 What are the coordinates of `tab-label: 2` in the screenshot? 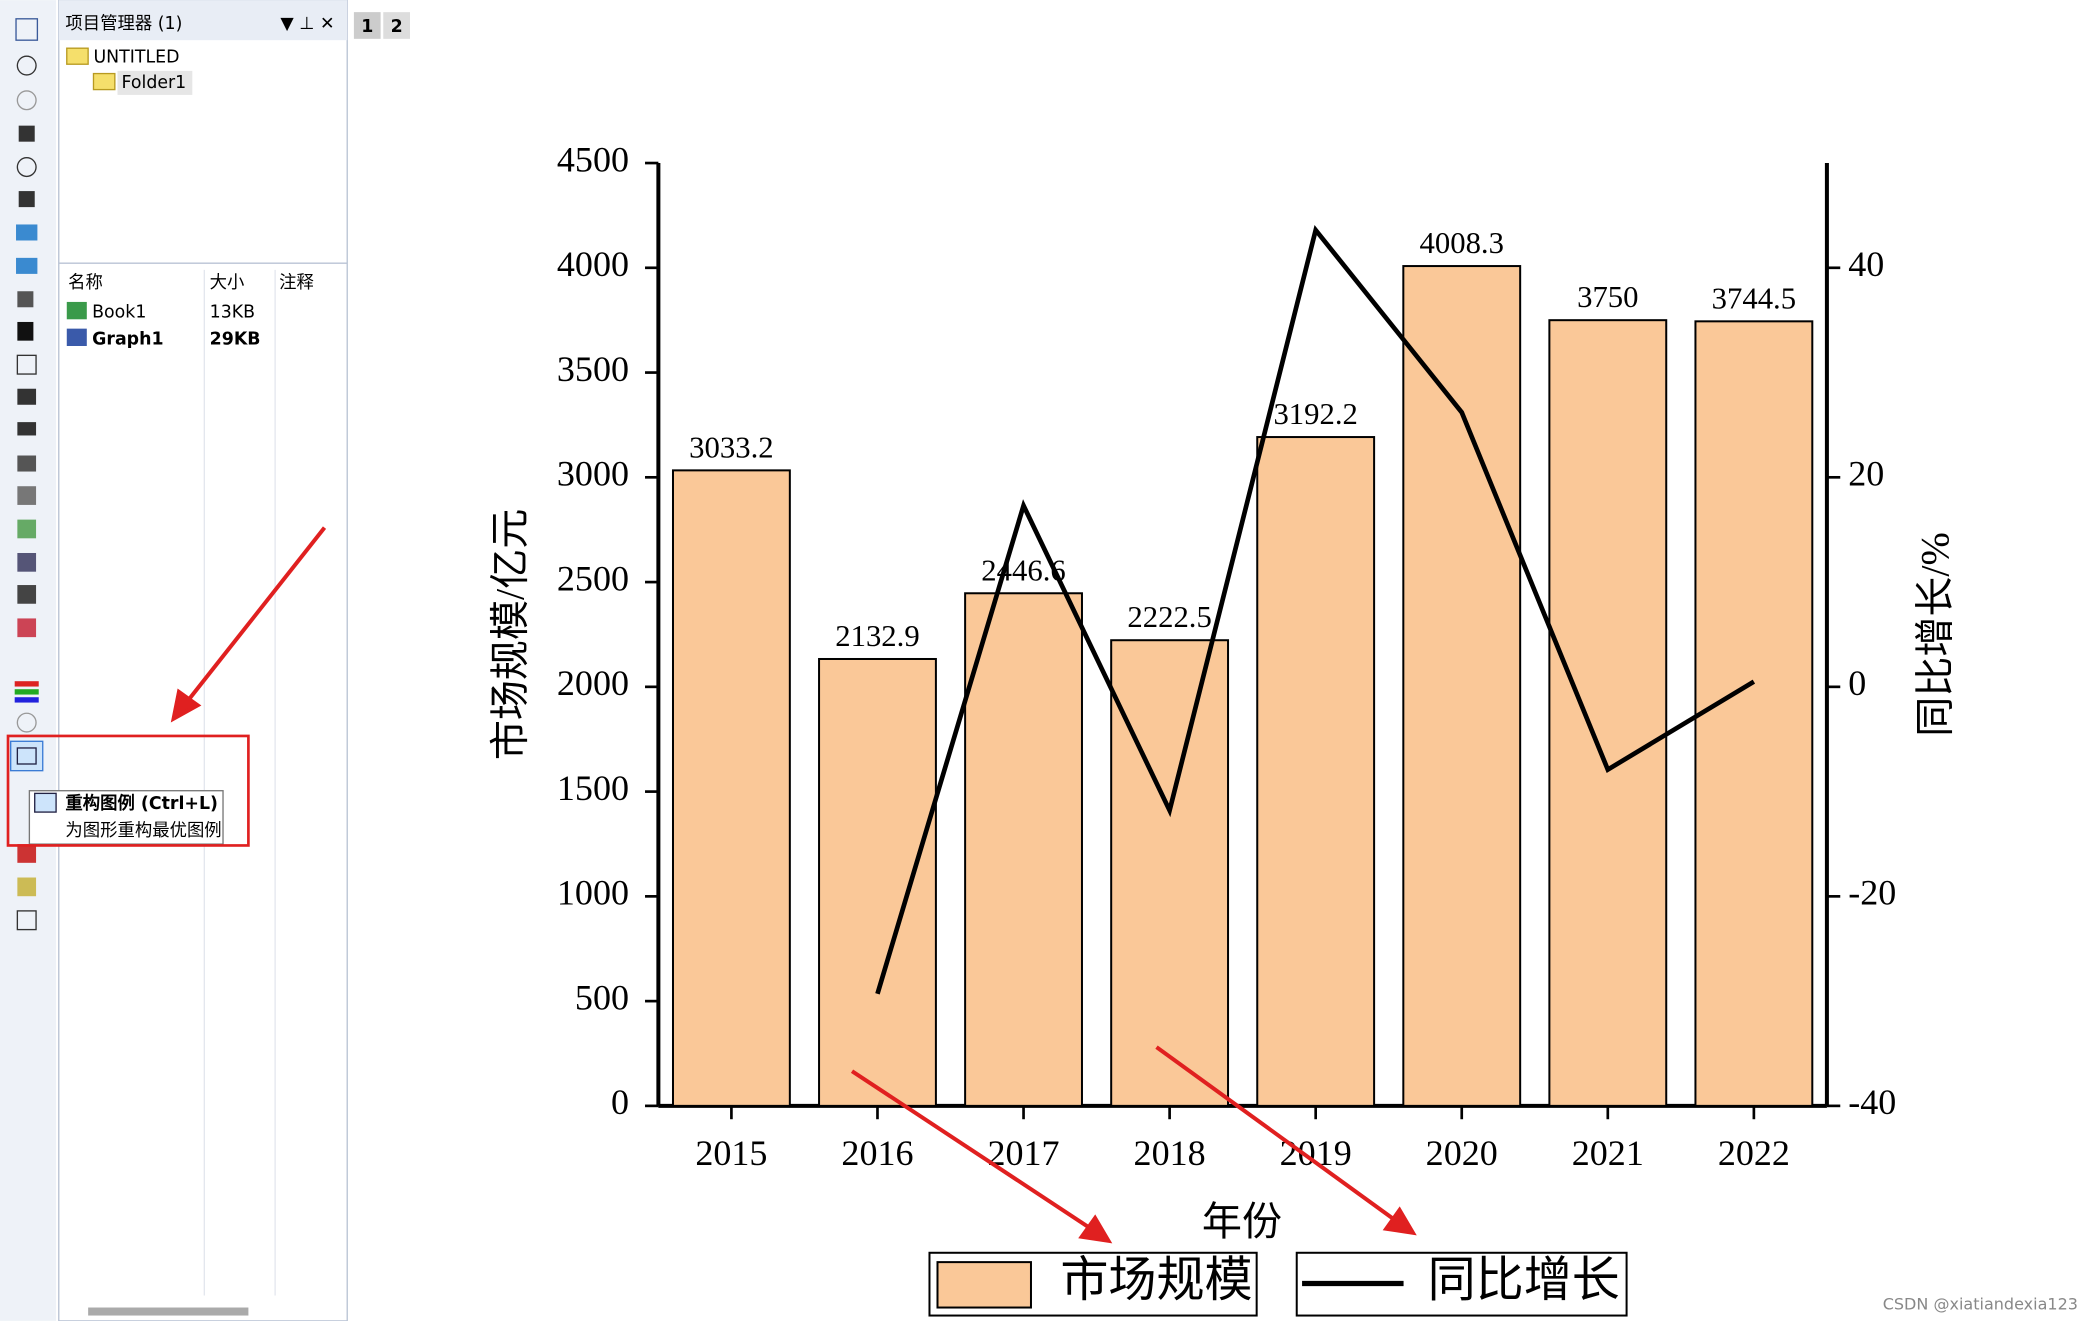 It's located at (397, 27).